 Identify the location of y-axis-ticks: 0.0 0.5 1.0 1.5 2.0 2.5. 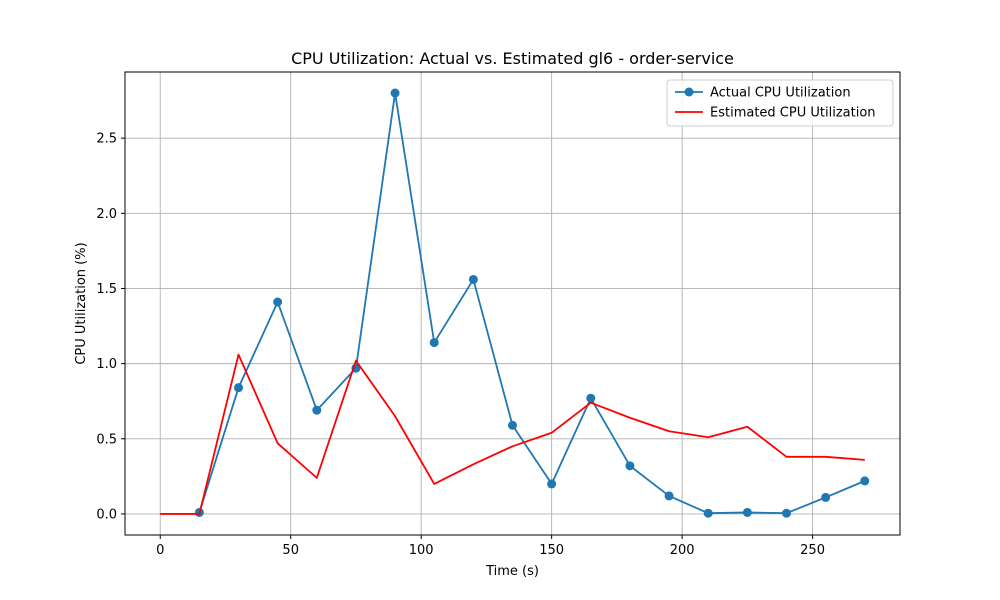
(110, 327).